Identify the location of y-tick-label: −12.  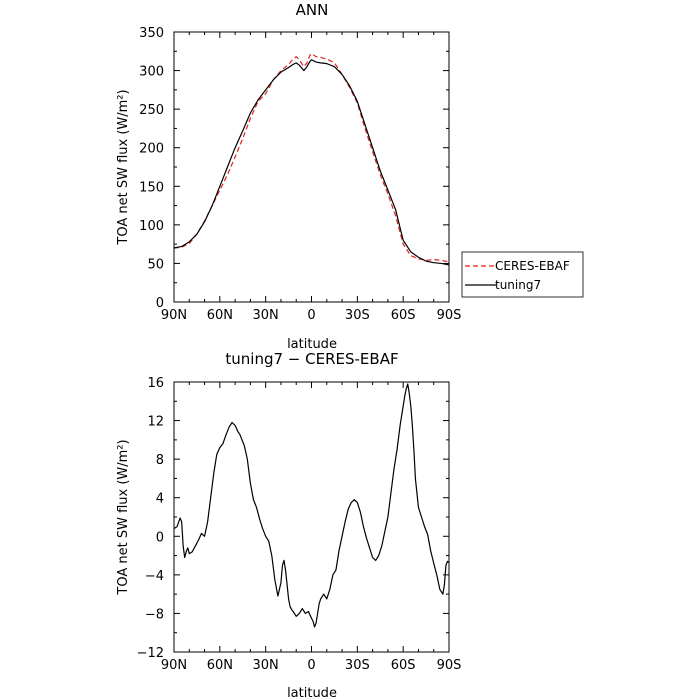
(150, 653).